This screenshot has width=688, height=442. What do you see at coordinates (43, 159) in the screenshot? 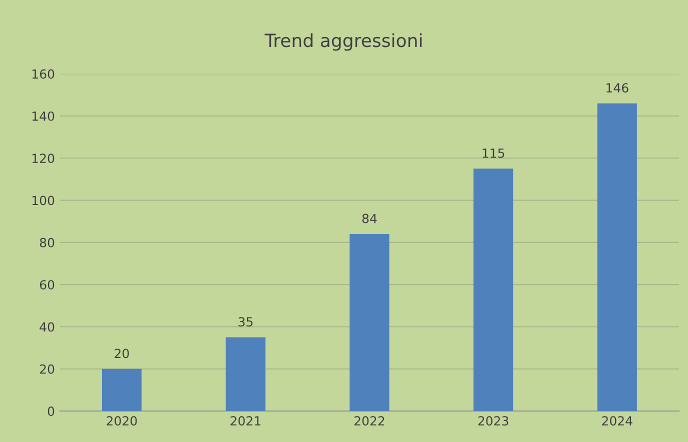
I see `y-tick-label: 120` at bounding box center [43, 159].